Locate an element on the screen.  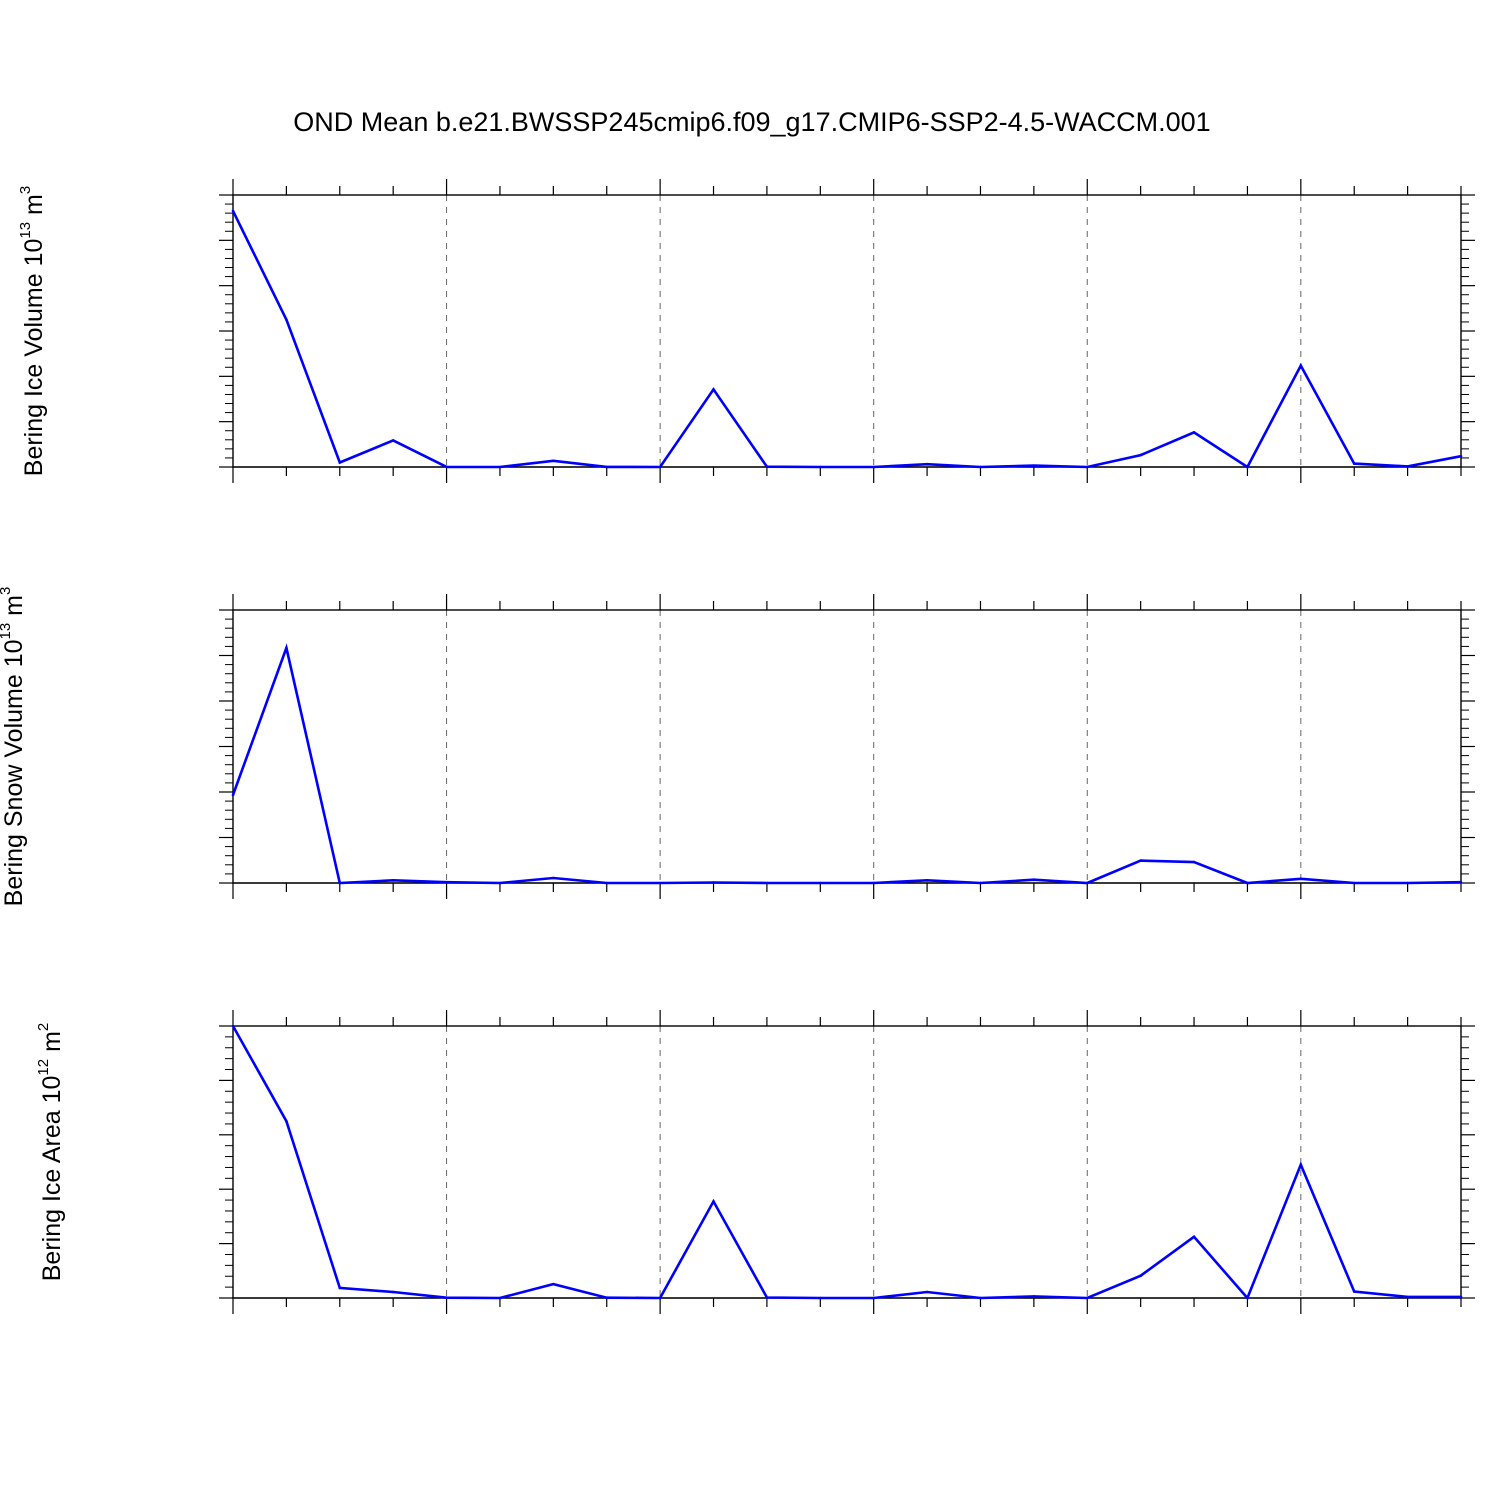
y-axis-title: Bering Snow Volume 1013 m3 is located at coordinates (14, 747).